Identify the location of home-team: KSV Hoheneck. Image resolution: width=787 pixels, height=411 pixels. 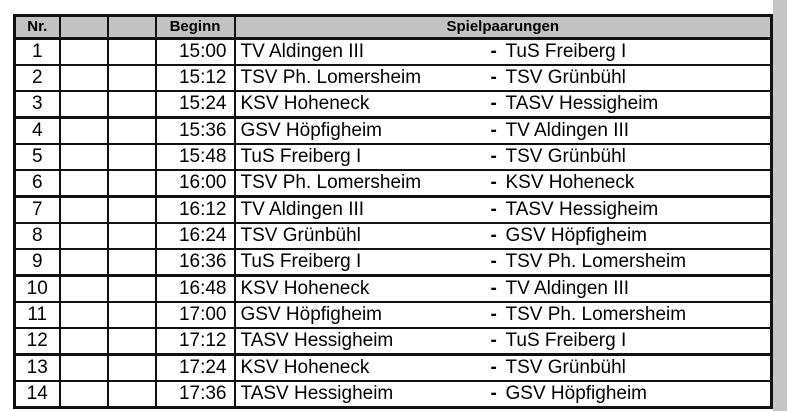
(305, 103).